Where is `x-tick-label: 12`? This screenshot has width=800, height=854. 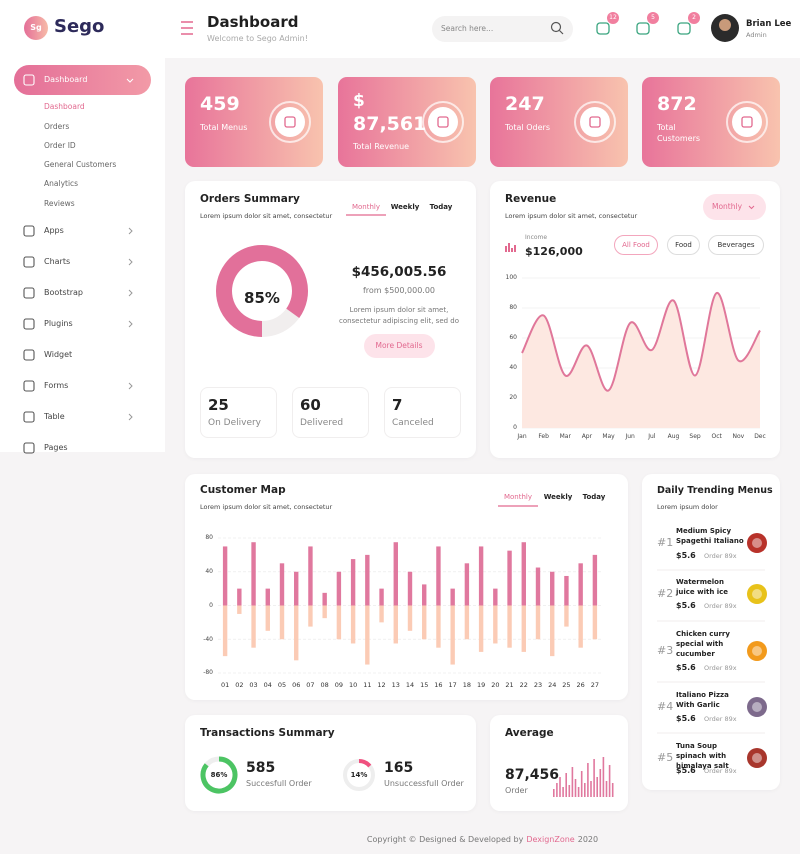 x-tick-label: 12 is located at coordinates (381, 684).